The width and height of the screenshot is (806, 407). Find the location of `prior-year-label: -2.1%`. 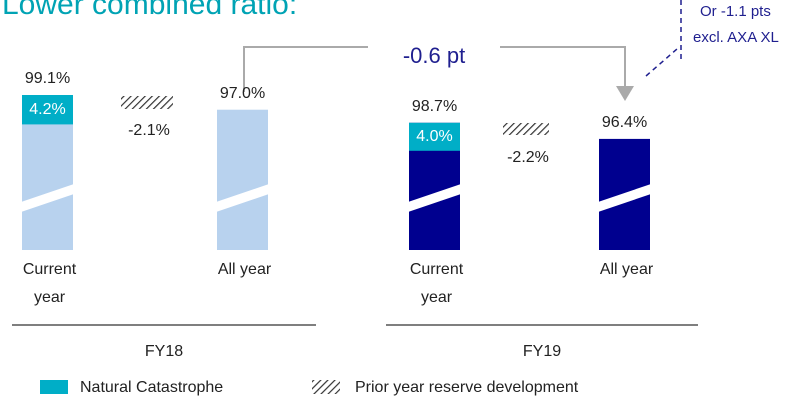

prior-year-label: -2.1% is located at coordinates (149, 130).